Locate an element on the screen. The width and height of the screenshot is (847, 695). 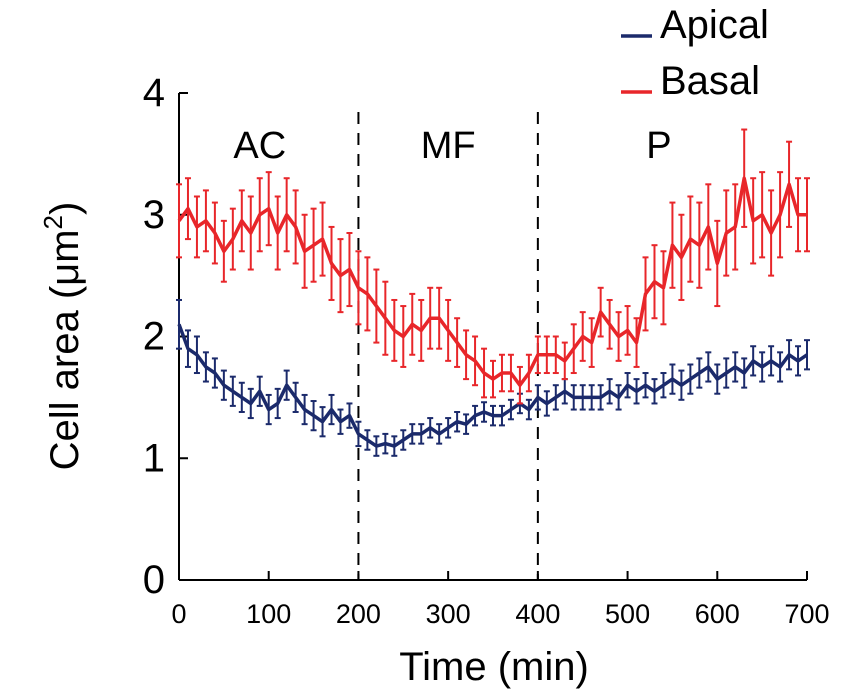
legend: Apical Basal is located at coordinates (695, 53).